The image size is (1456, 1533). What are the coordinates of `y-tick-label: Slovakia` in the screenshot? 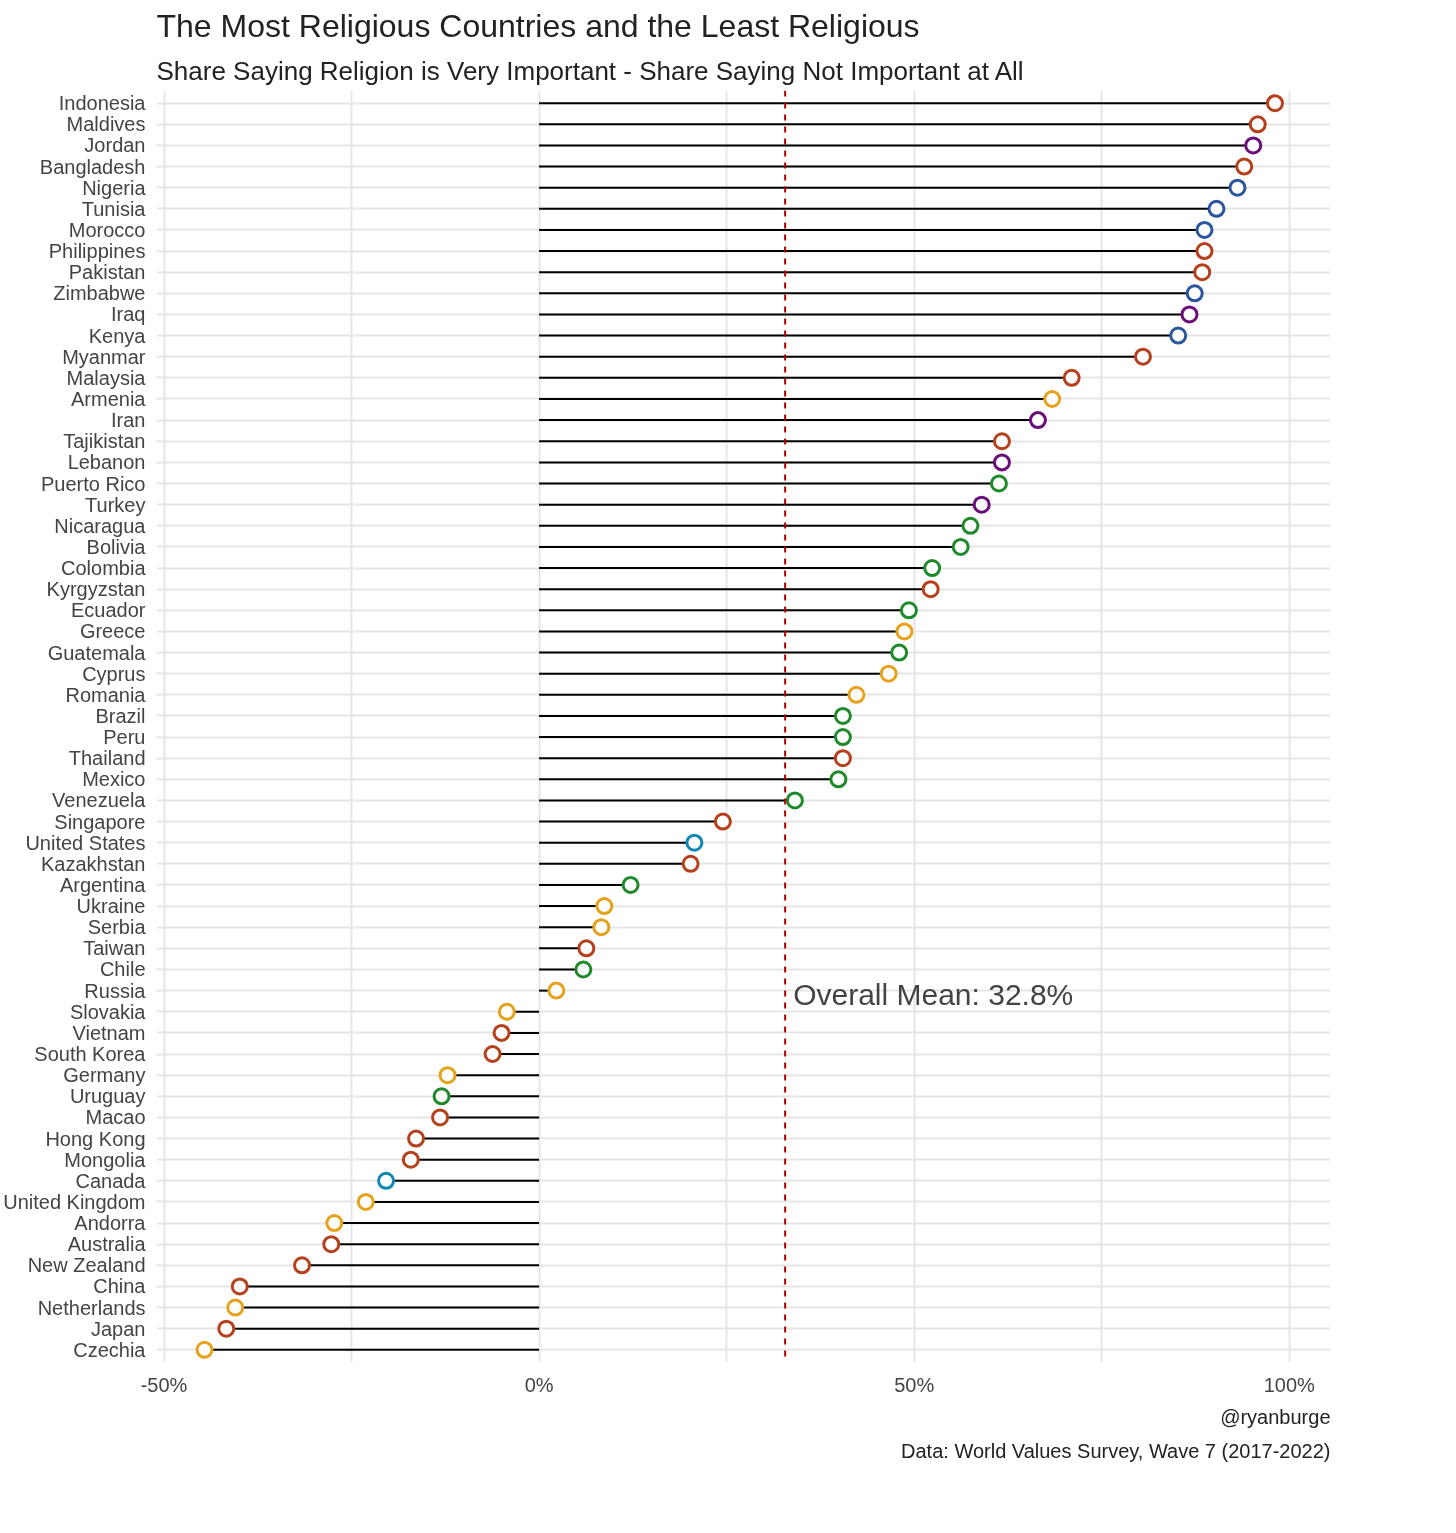 It's located at (108, 1011).